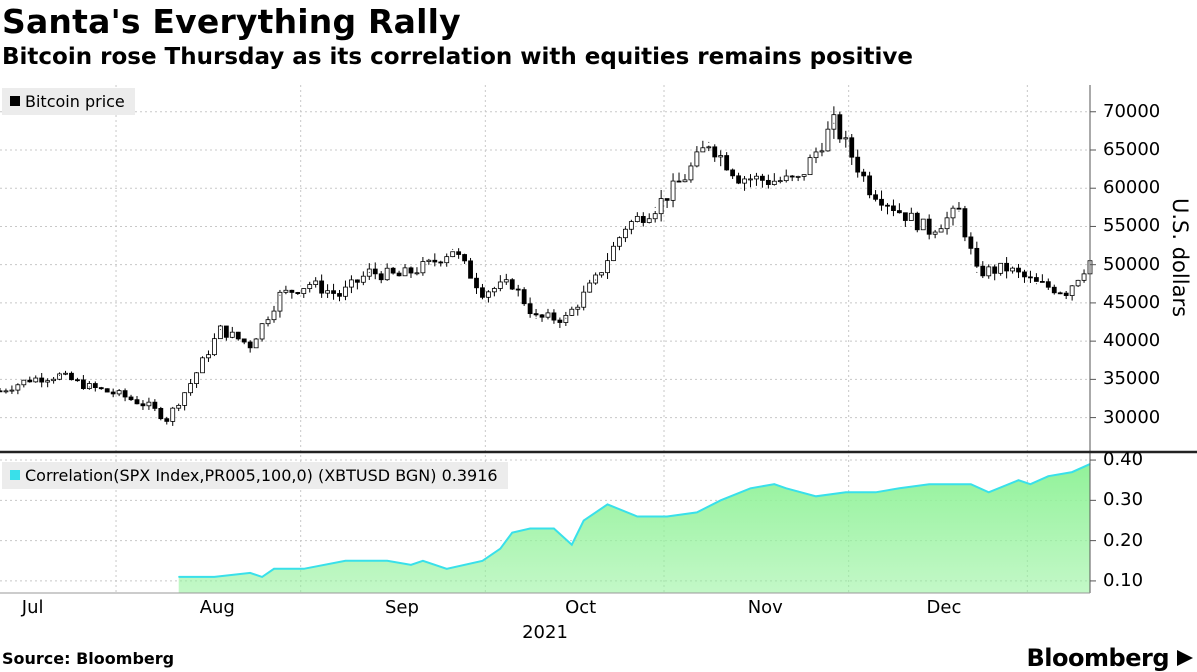 The height and width of the screenshot is (672, 1197). What do you see at coordinates (1098, 658) in the screenshot?
I see `bloomberg-logo: Bloomberg` at bounding box center [1098, 658].